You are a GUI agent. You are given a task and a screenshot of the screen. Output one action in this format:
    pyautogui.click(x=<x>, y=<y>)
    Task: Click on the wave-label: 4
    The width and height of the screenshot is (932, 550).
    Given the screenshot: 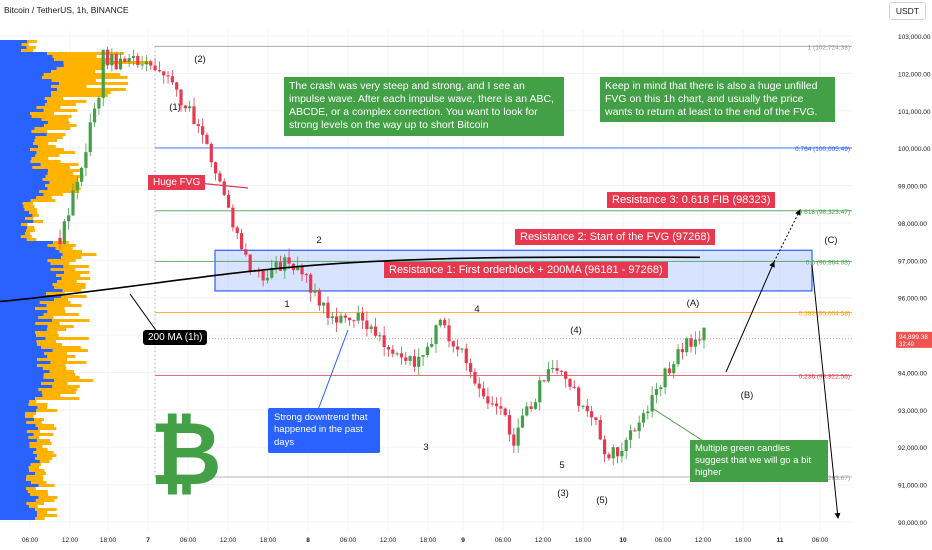 What is the action you would take?
    pyautogui.click(x=476, y=309)
    